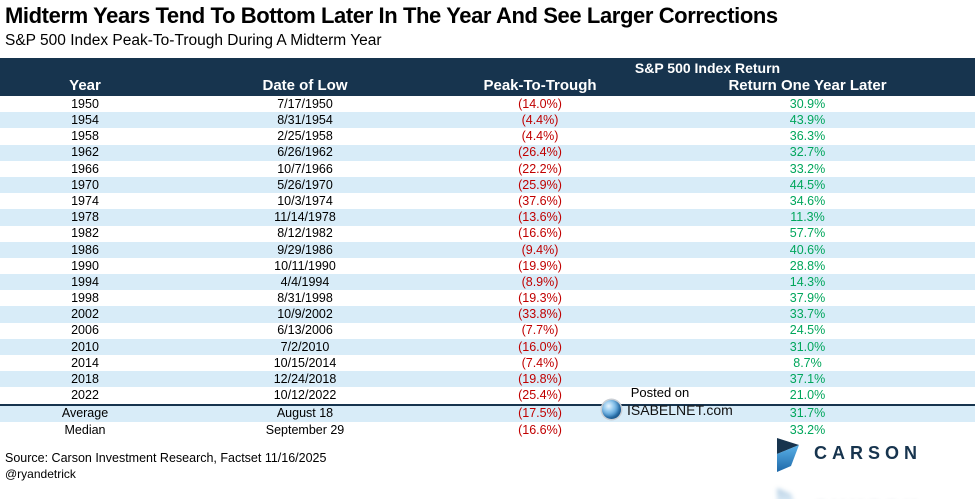  What do you see at coordinates (305, 429) in the screenshot?
I see `cell-date-of-low: September 29` at bounding box center [305, 429].